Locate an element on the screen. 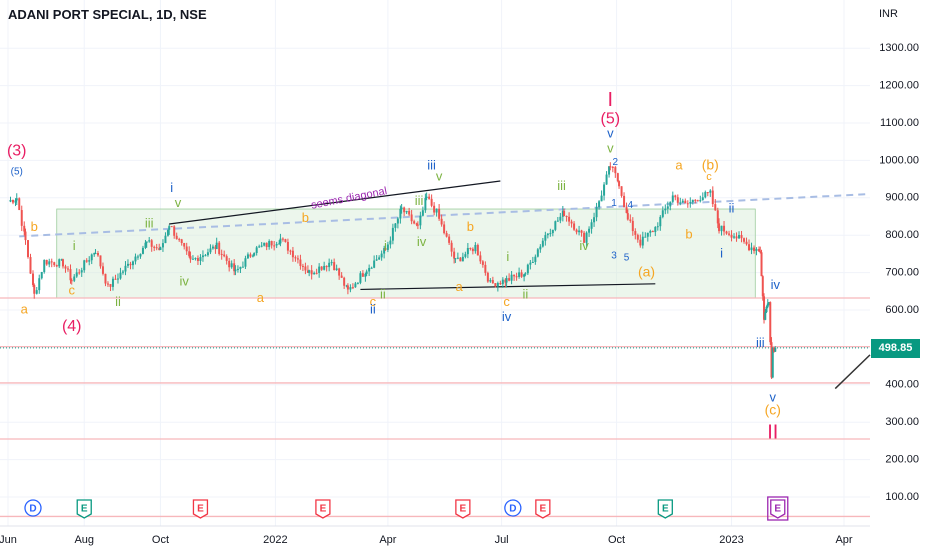 The image size is (932, 550). diagonal-upper-trendline is located at coordinates (335, 202).